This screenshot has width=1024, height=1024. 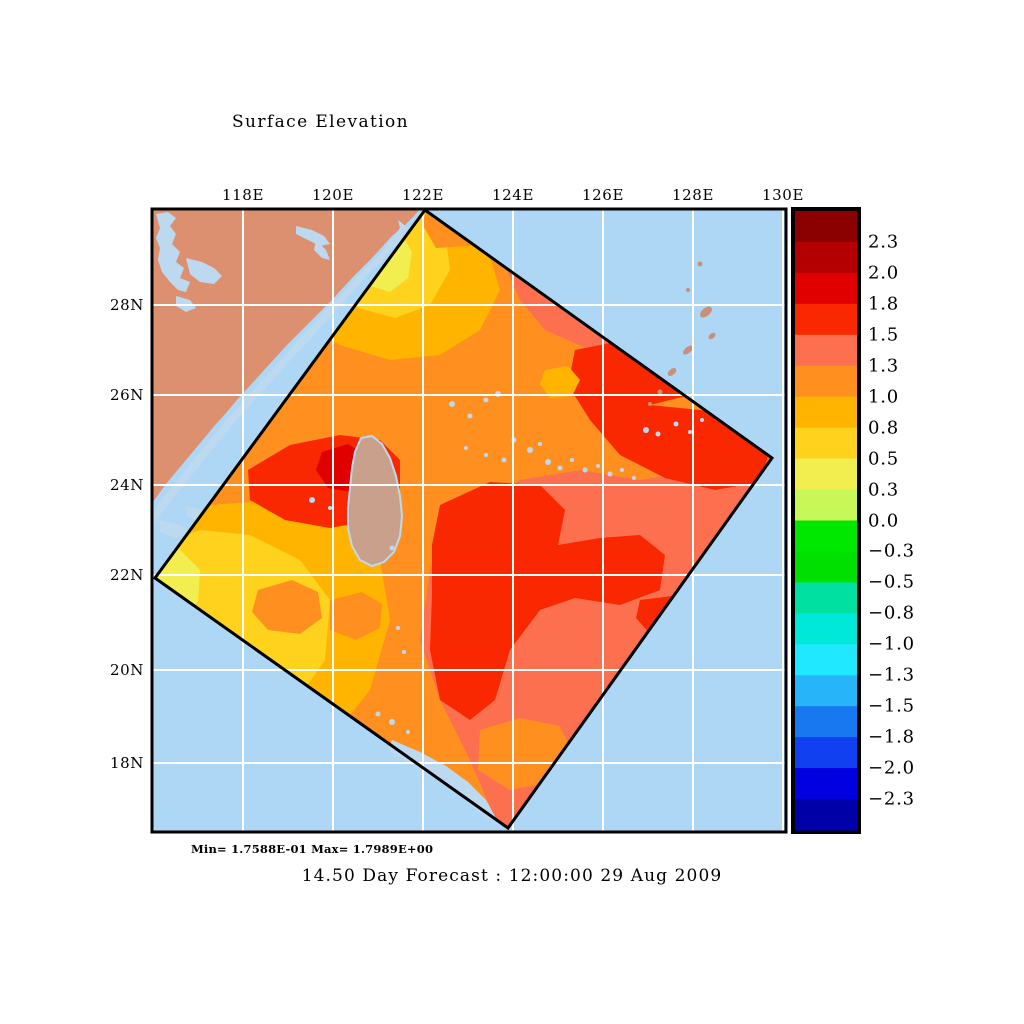 I want to click on colorbar-tick-label: −1.0, so click(x=891, y=644).